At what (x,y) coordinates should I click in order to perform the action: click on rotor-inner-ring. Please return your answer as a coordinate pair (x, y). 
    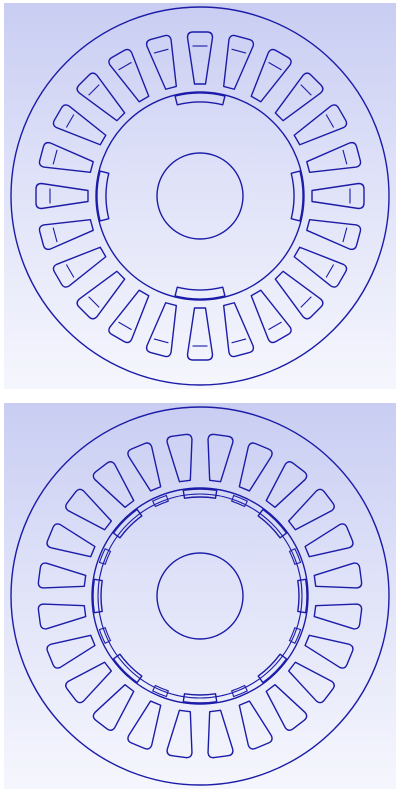
    Looking at the image, I should click on (200, 596).